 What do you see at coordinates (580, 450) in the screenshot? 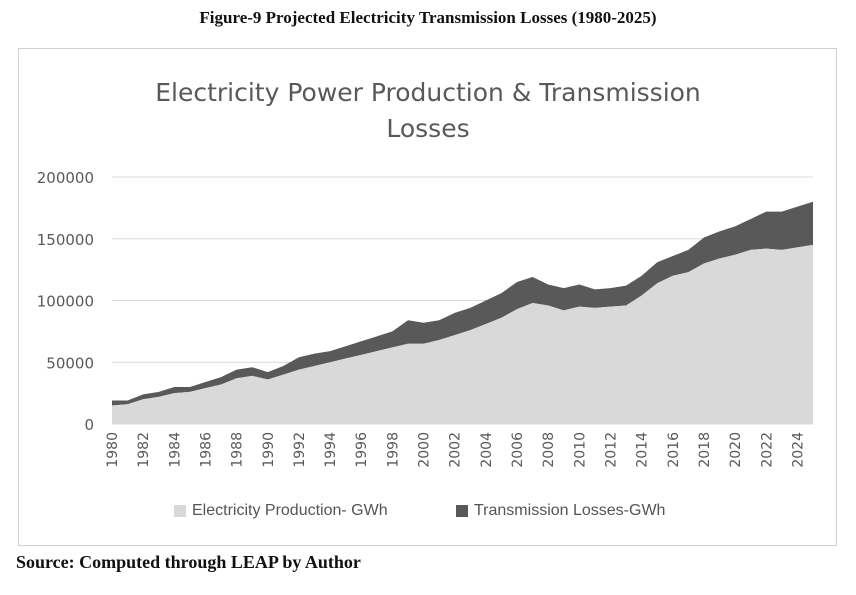
I see `x-tick-label: 2010` at bounding box center [580, 450].